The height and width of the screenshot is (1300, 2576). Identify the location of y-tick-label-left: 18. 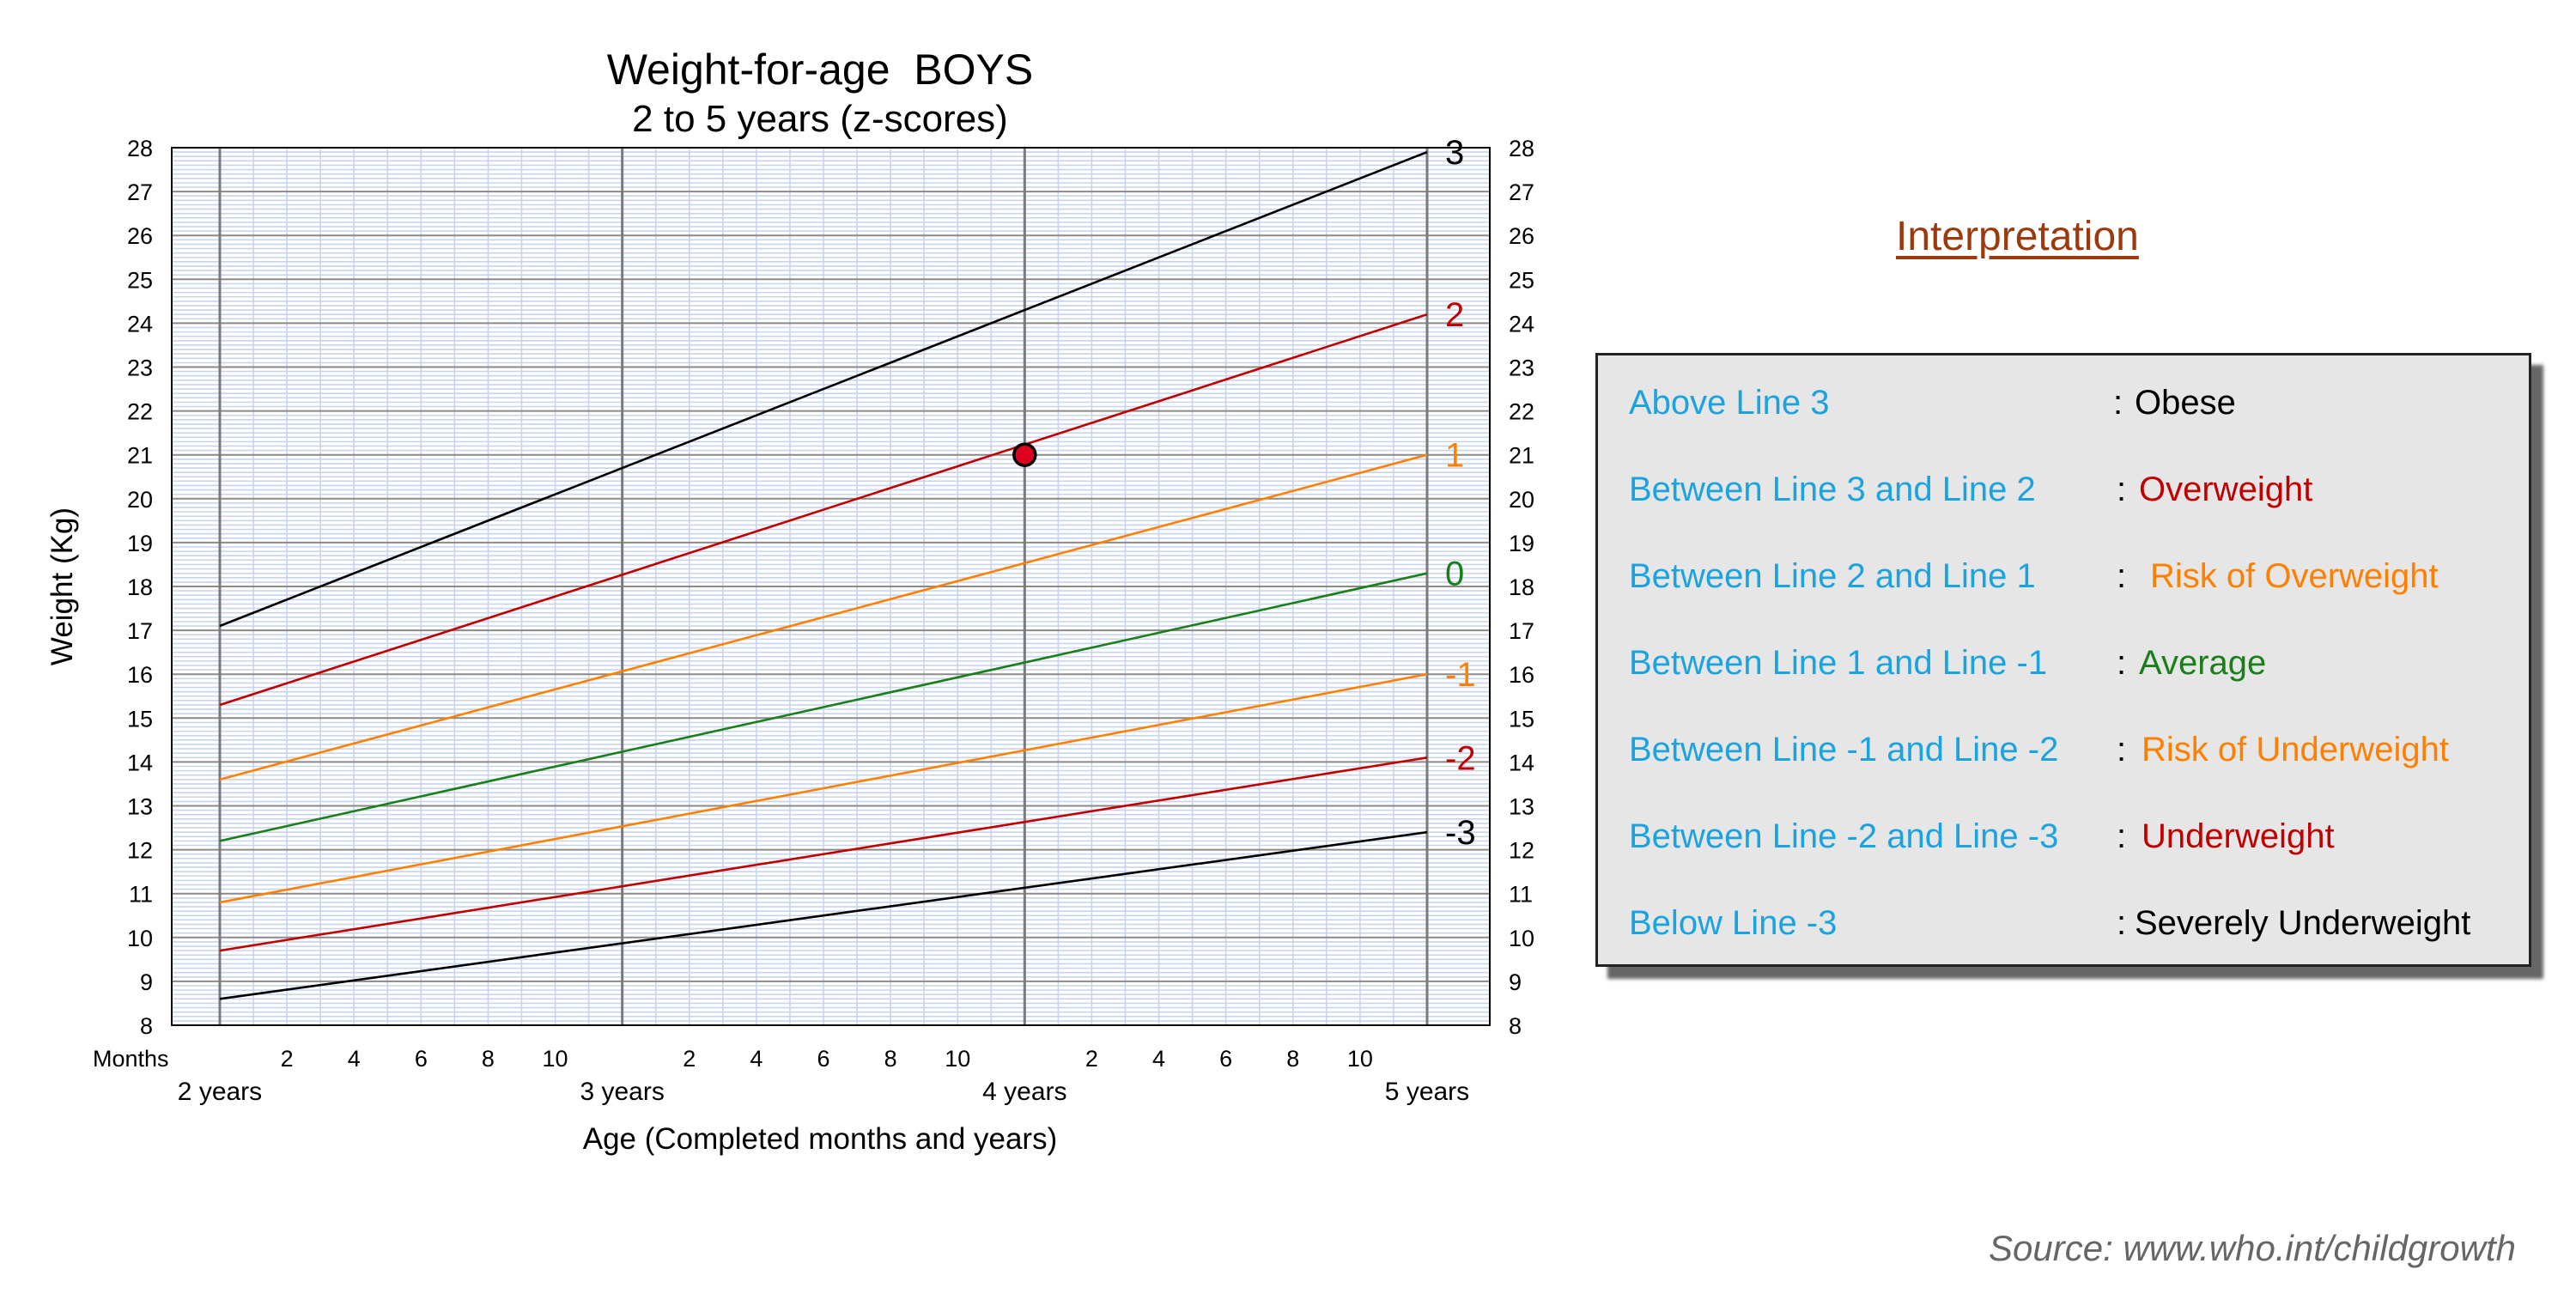
(140, 587).